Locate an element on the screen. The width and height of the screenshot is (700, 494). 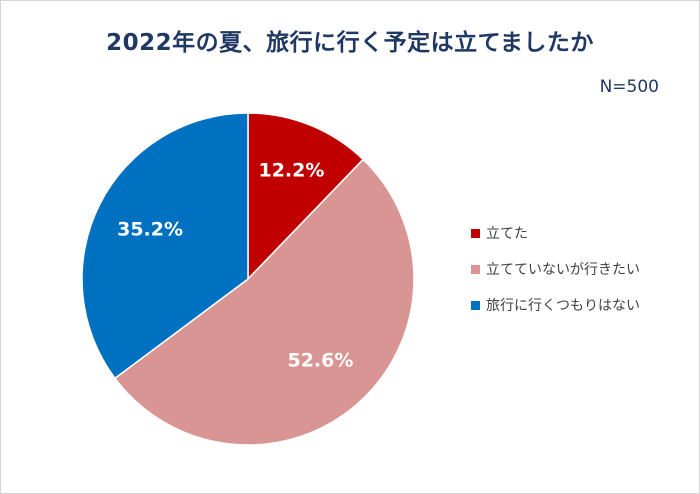
legend-label: 旅行に行くつもりはない is located at coordinates (563, 306).